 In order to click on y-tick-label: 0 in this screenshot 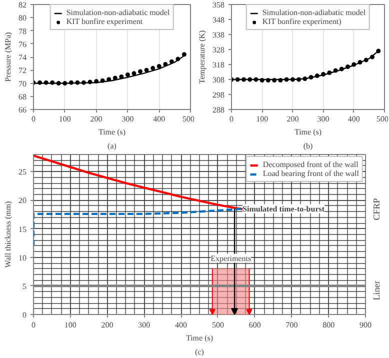, I will do `click(24, 315)`.